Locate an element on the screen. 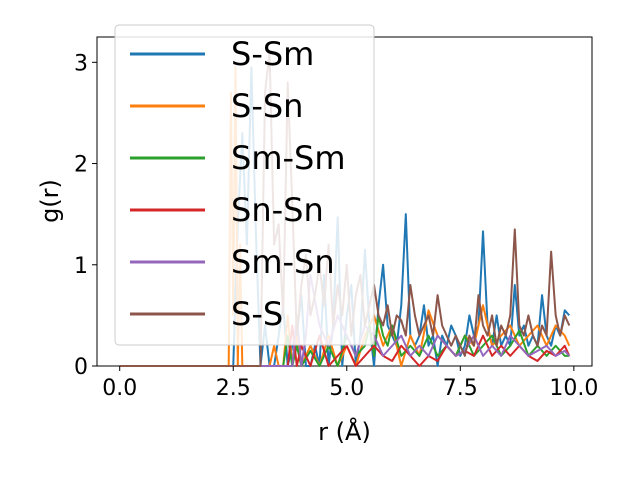 The height and width of the screenshot is (480, 640). x-tick-label: 10.0 is located at coordinates (573, 388).